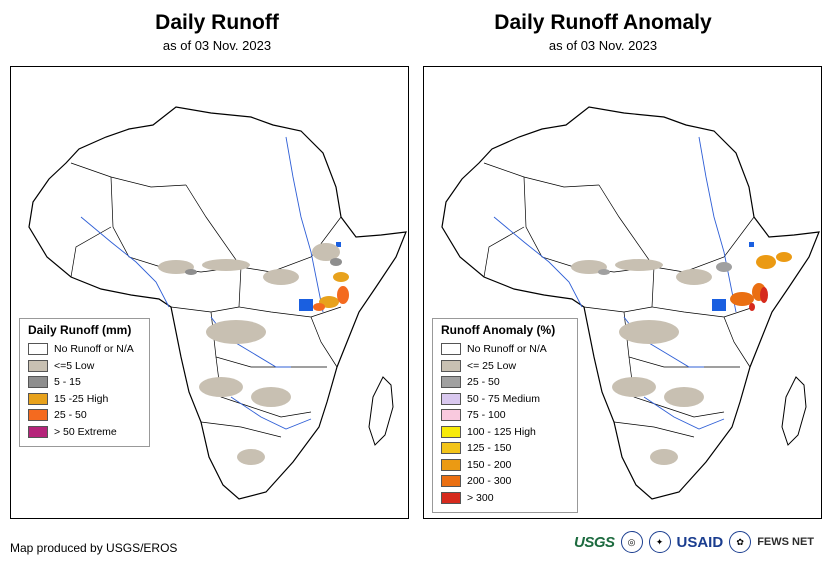 The height and width of the screenshot is (576, 835). I want to click on legend-item: 50 - 75 Medium, so click(505, 399).